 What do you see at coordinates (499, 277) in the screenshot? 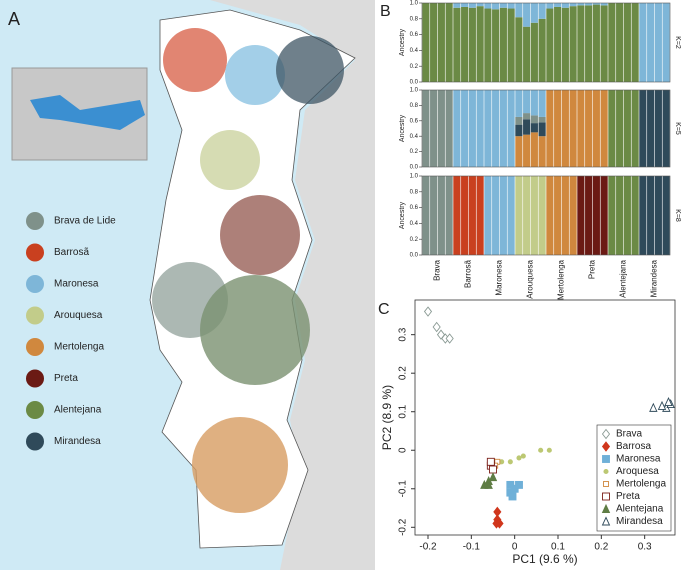
I see `x-tick-label: Maronesa` at bounding box center [499, 277].